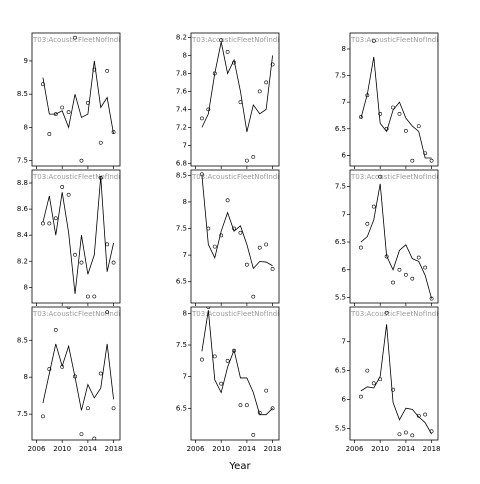 The height and width of the screenshot is (484, 480). Describe the element at coordinates (380, 449) in the screenshot. I see `x-tick-label: 2010` at that location.